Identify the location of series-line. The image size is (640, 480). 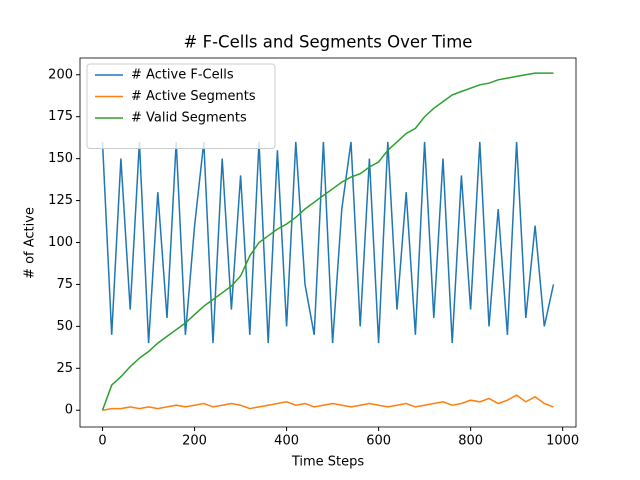
(328, 402).